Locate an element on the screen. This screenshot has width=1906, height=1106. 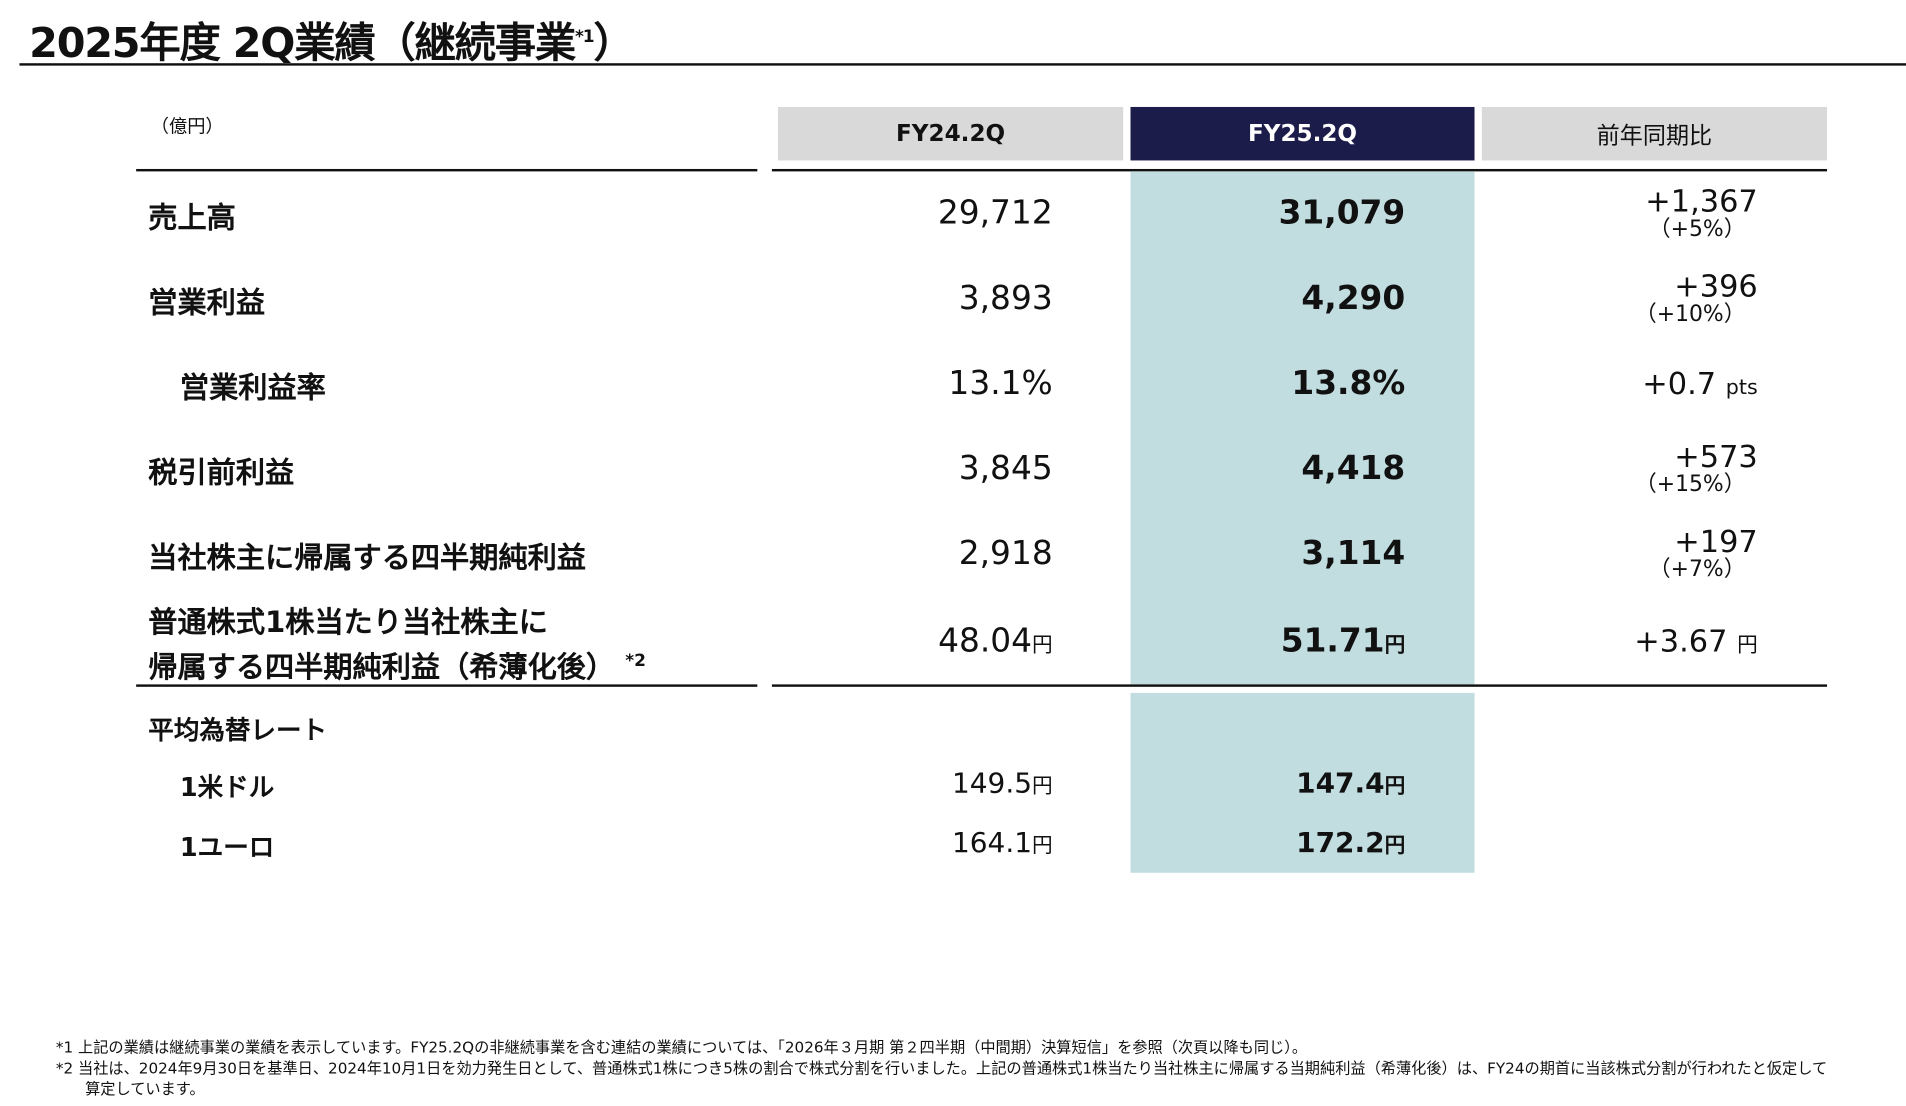
fy25-op-margin: 13.8% is located at coordinates (1348, 383).